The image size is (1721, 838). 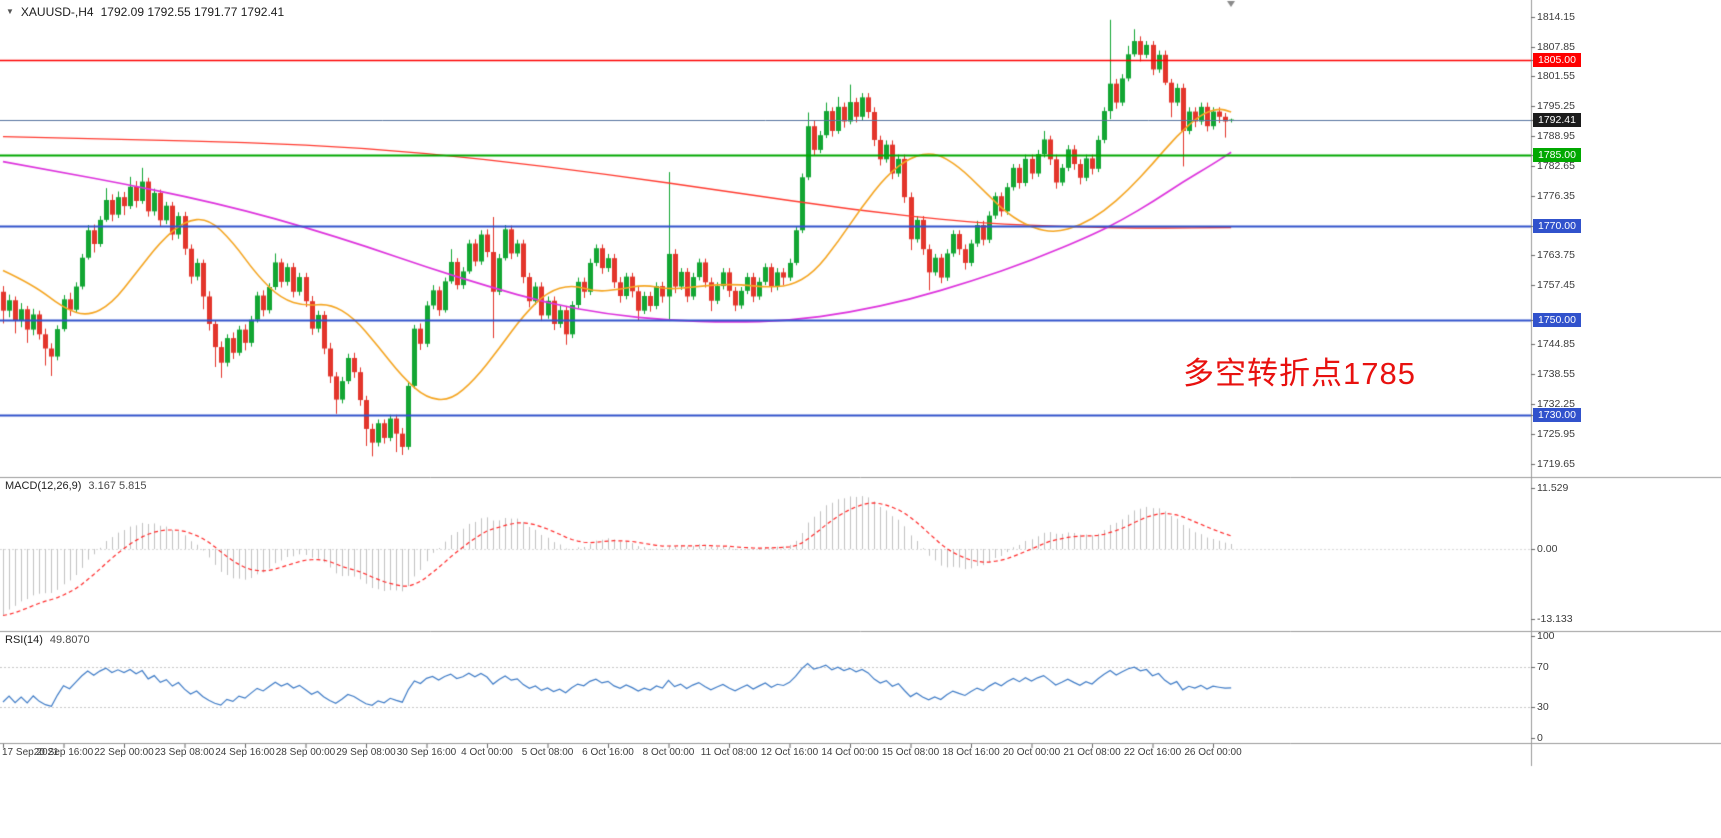 I want to click on dropdown-arrow-icon: ▼, so click(x=10, y=11).